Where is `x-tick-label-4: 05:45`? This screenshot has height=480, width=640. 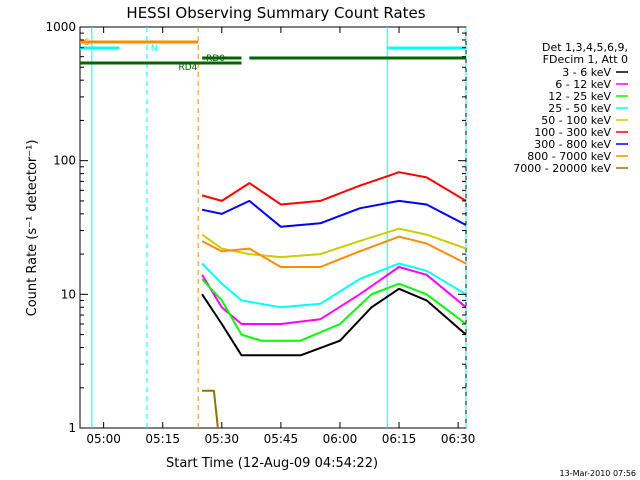
x-tick-label-4: 05:45 is located at coordinates (281, 439).